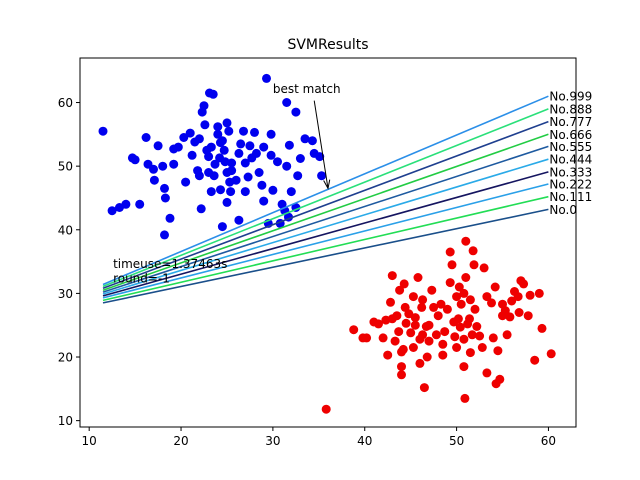  What do you see at coordinates (65, 230) in the screenshot?
I see `y-tick-label: 40` at bounding box center [65, 230].